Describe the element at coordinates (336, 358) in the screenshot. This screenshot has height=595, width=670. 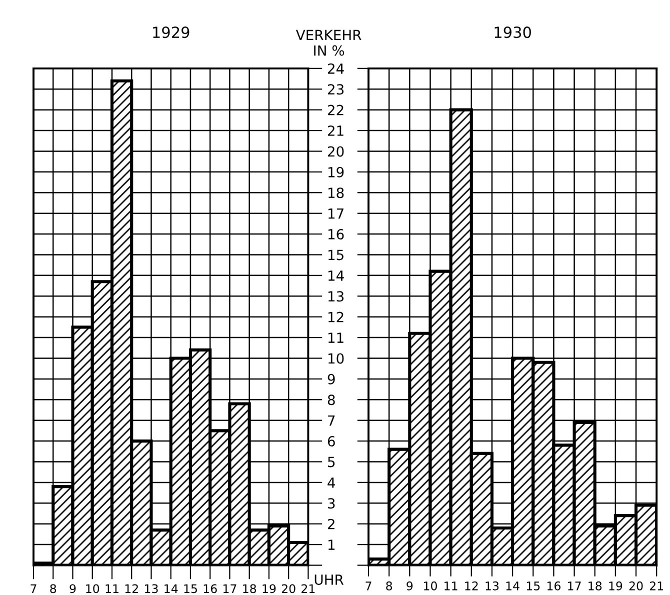
I see `y-tick-label: 10` at that location.